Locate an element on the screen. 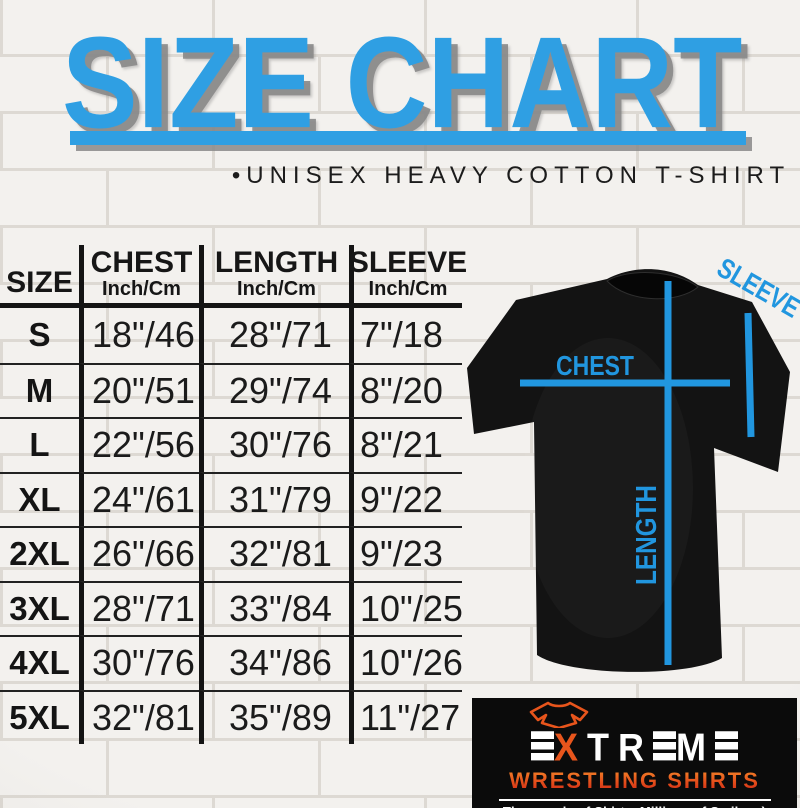 The image size is (800, 808). cell-chest: 22"/56 is located at coordinates (139, 444).